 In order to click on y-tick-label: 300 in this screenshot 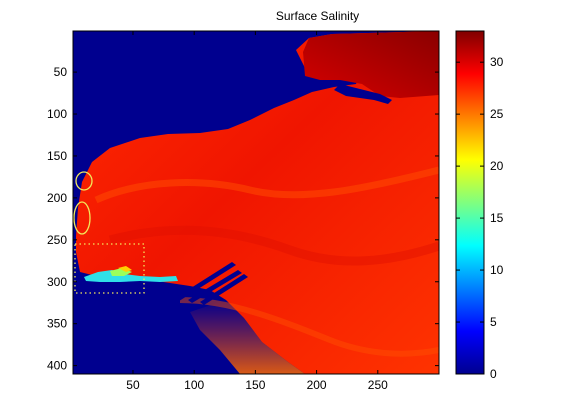, I will do `click(57, 282)`.